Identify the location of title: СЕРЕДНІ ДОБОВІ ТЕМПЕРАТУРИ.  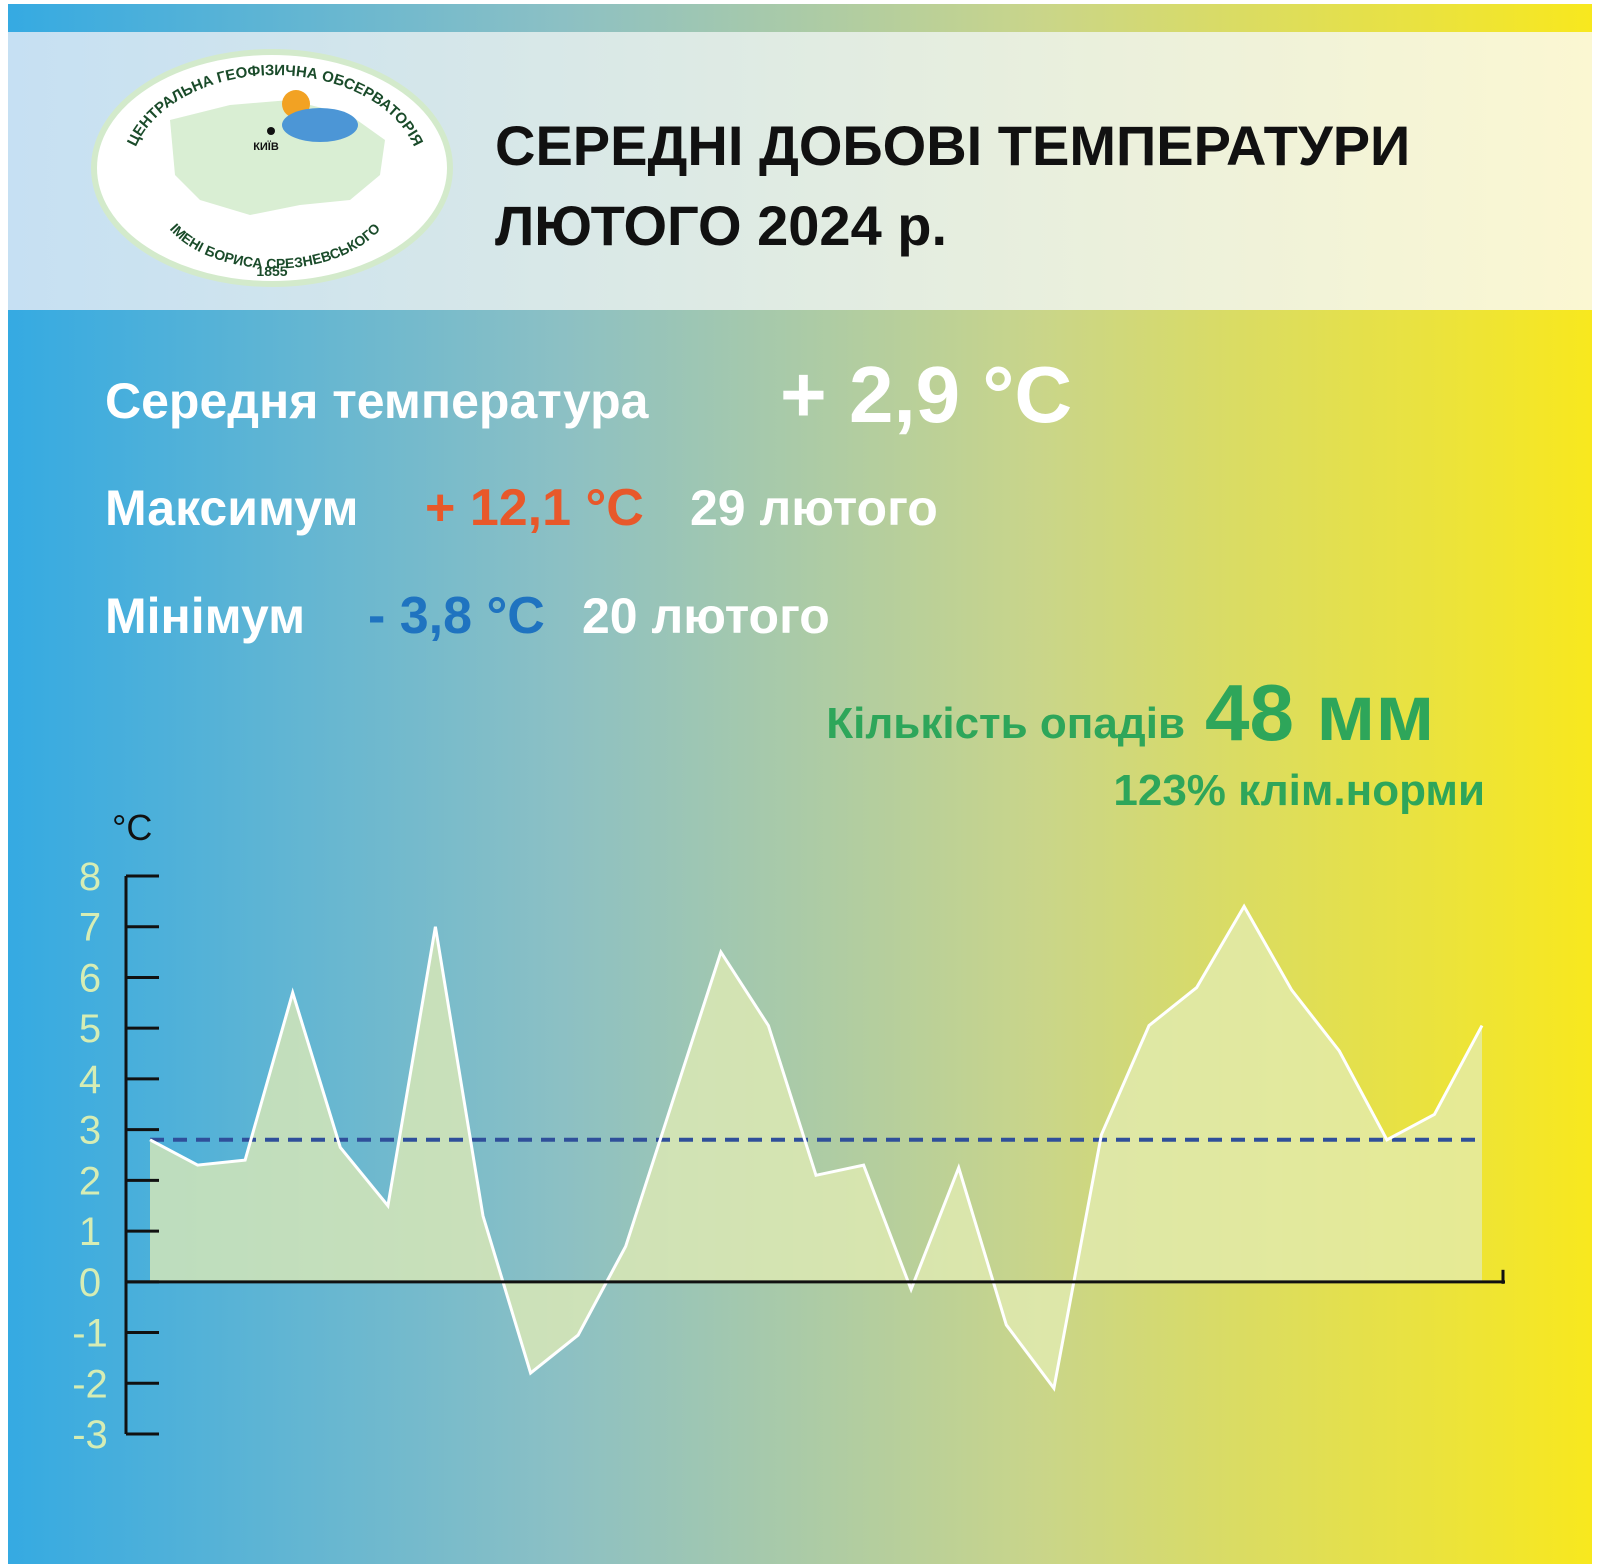
(952, 145).